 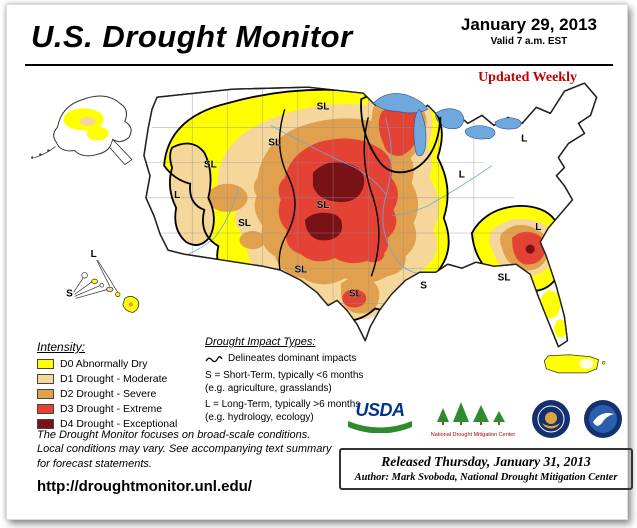 I want to click on report-date: January 29, 2013, so click(x=528, y=24).